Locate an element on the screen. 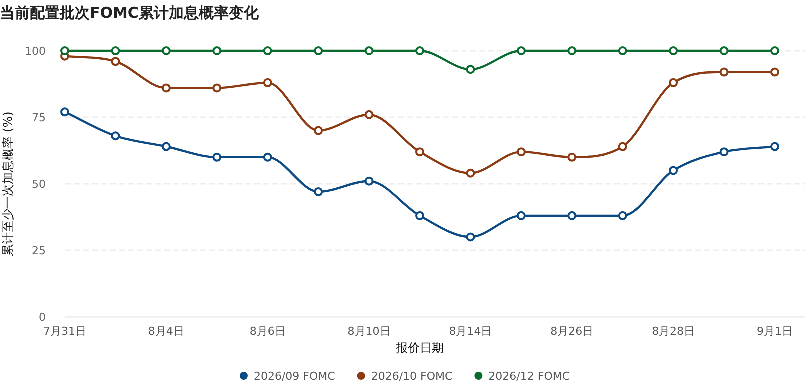  x-tick-label: 8月6日 is located at coordinates (268, 331).